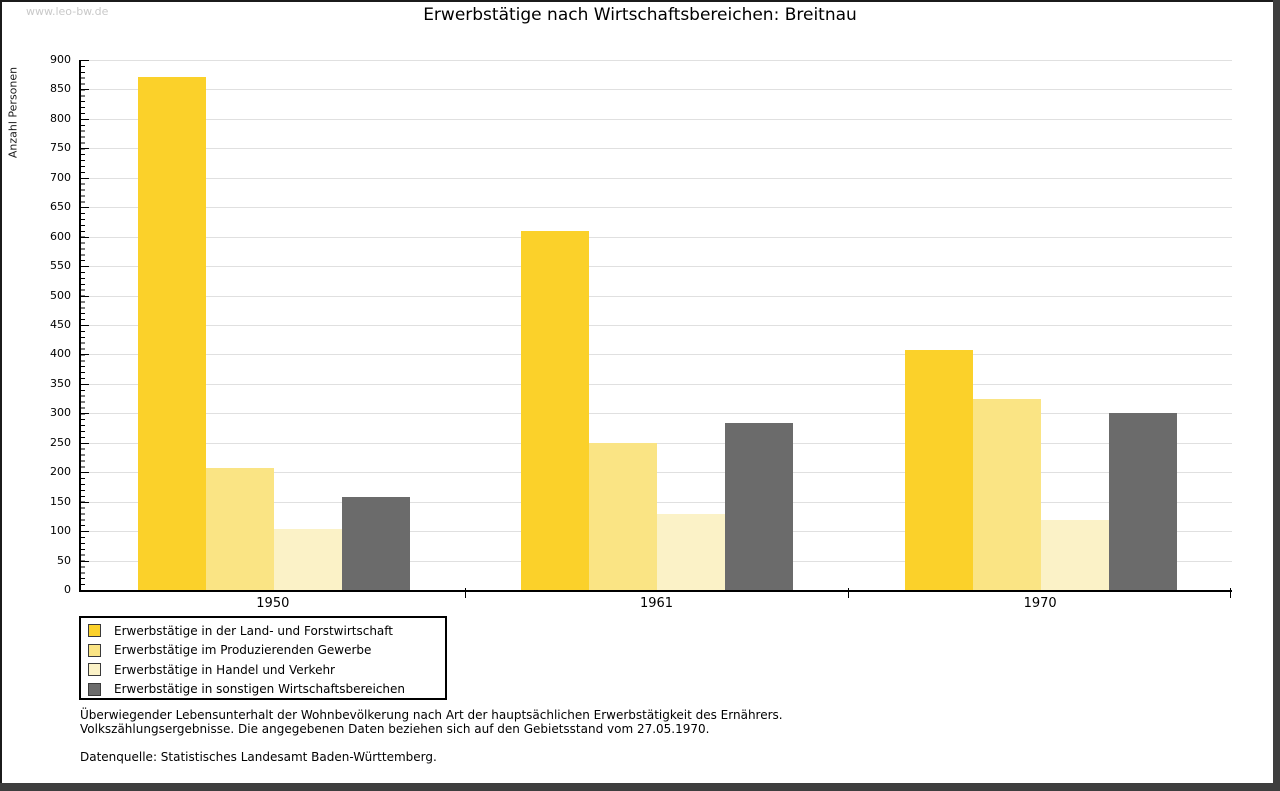  What do you see at coordinates (67, 589) in the screenshot?
I see `y-tick-label: 0` at bounding box center [67, 589].